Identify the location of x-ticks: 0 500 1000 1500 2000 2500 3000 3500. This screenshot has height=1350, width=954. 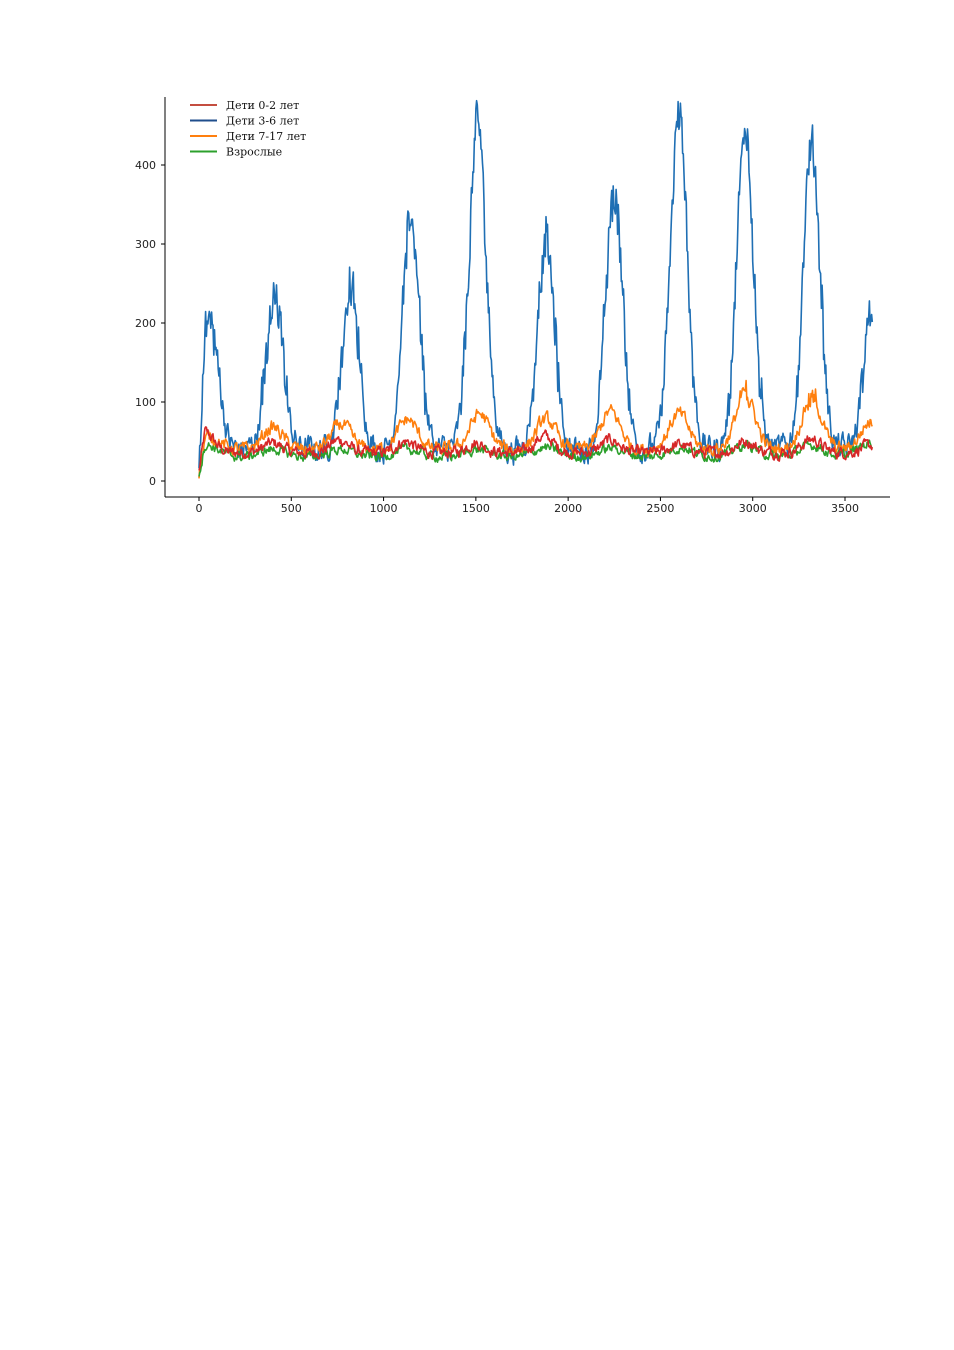
(527, 506).